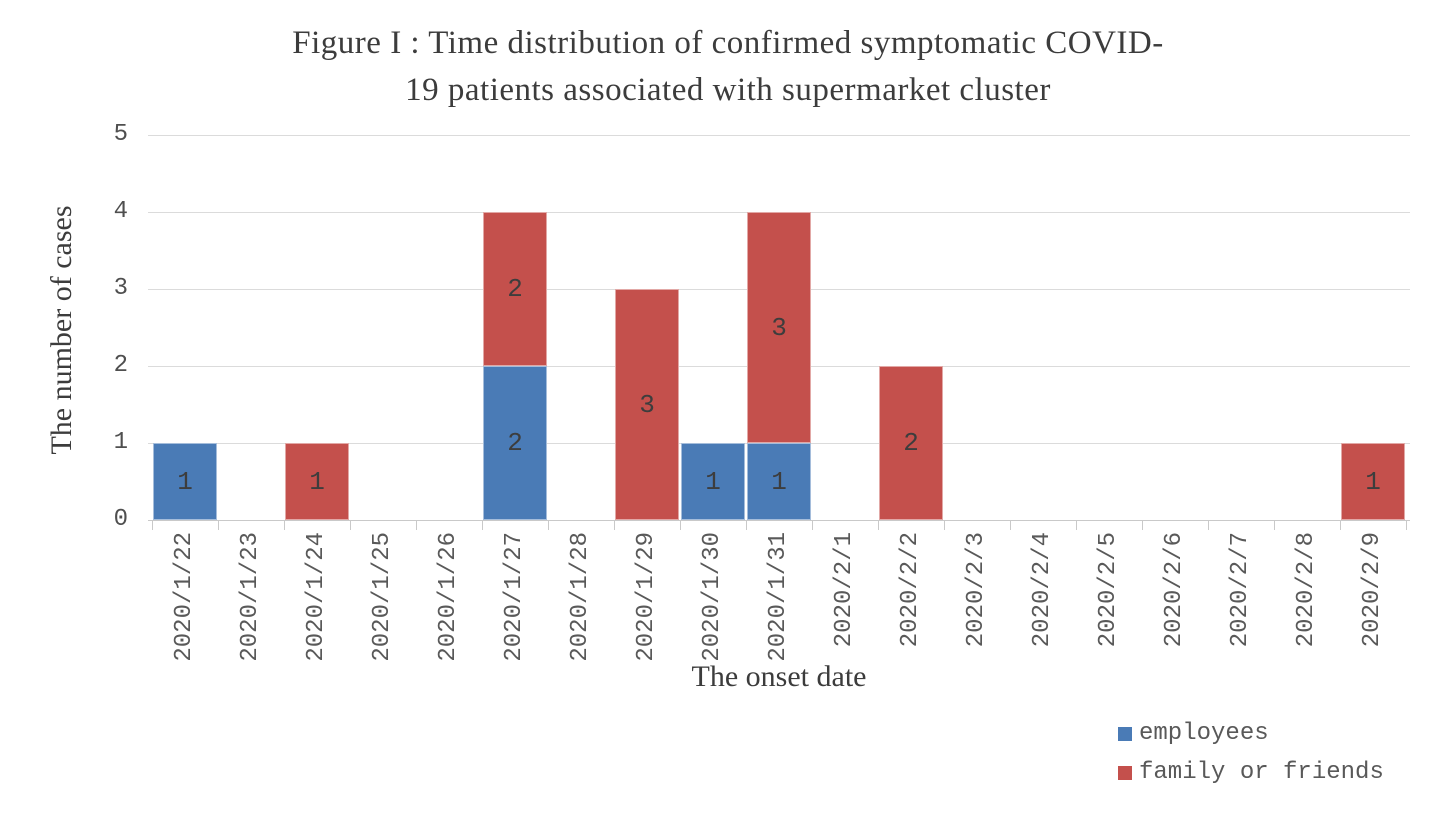 The height and width of the screenshot is (818, 1434). I want to click on x-tick-label-2020/2/8: 2020/2/8, so click(1306, 590).